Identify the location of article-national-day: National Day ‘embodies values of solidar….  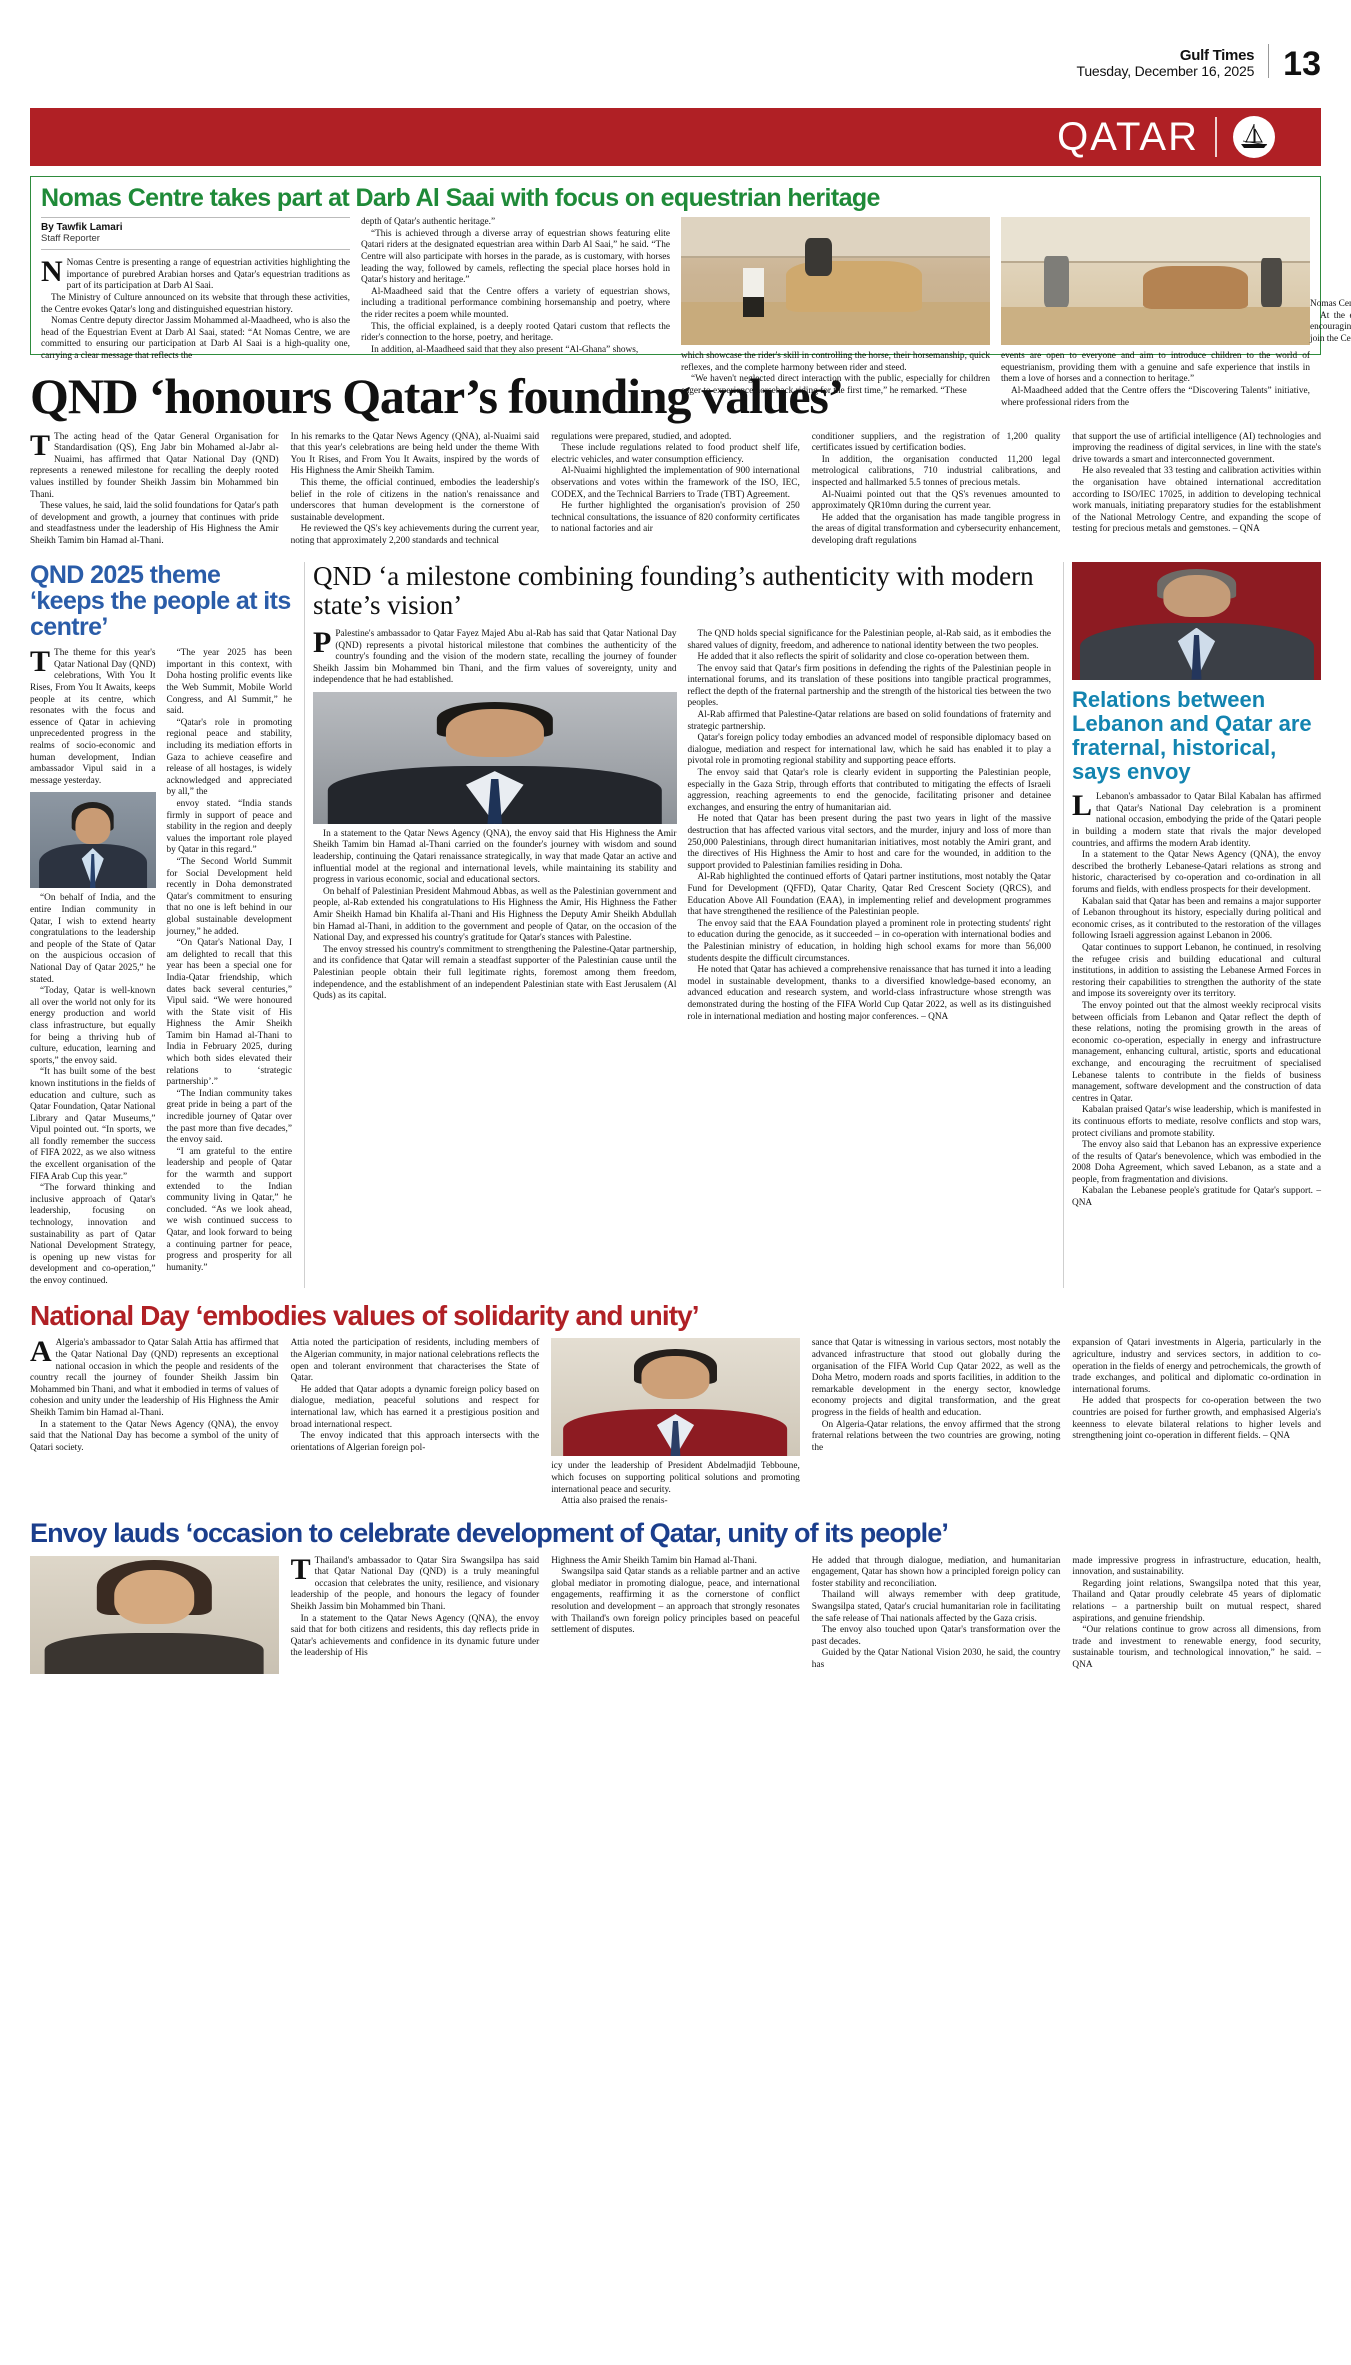
(675, 1403).